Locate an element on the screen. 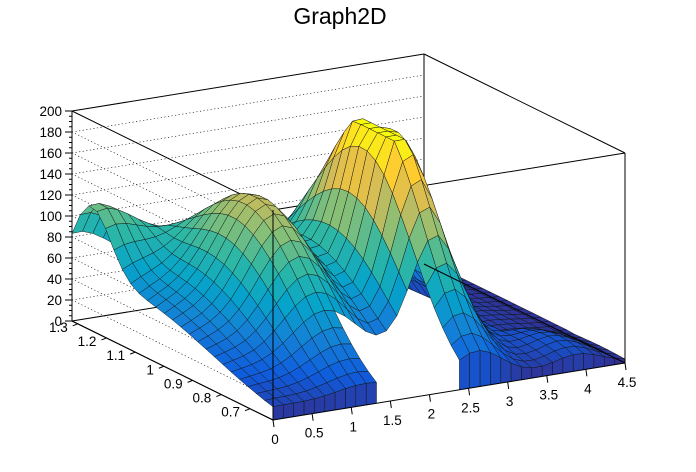 The height and width of the screenshot is (472, 696). x-tick-label: 3 is located at coordinates (510, 401).